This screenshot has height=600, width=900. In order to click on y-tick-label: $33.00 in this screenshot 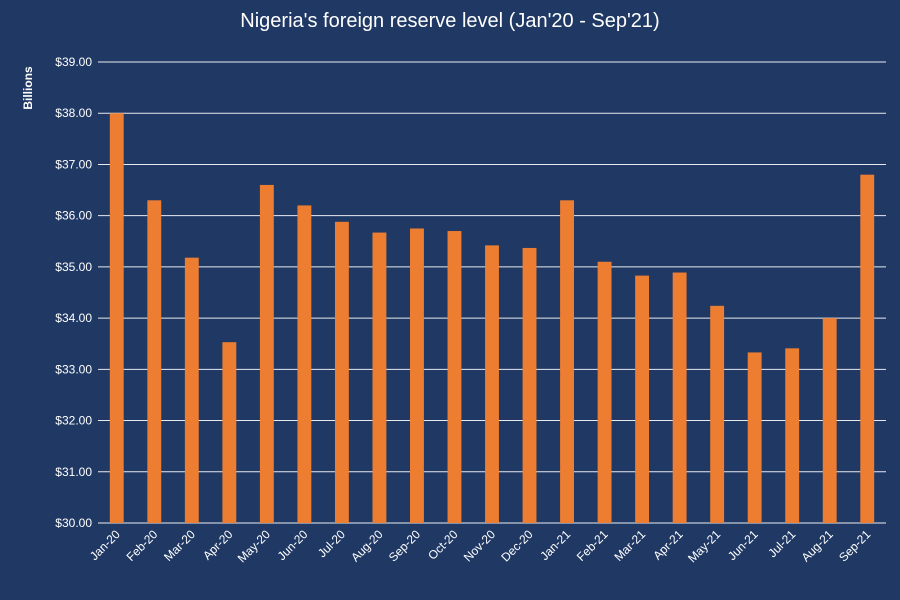, I will do `click(73, 369)`.